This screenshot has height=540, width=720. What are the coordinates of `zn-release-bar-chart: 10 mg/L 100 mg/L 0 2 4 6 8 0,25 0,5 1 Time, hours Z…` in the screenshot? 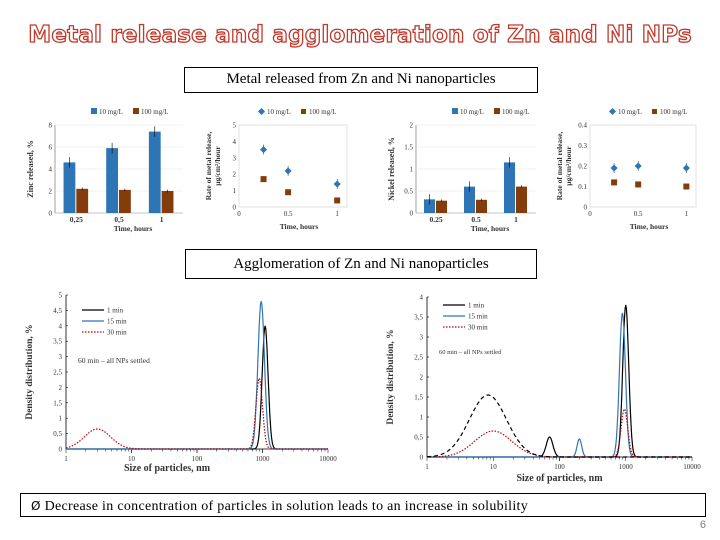 It's located at (104, 170).